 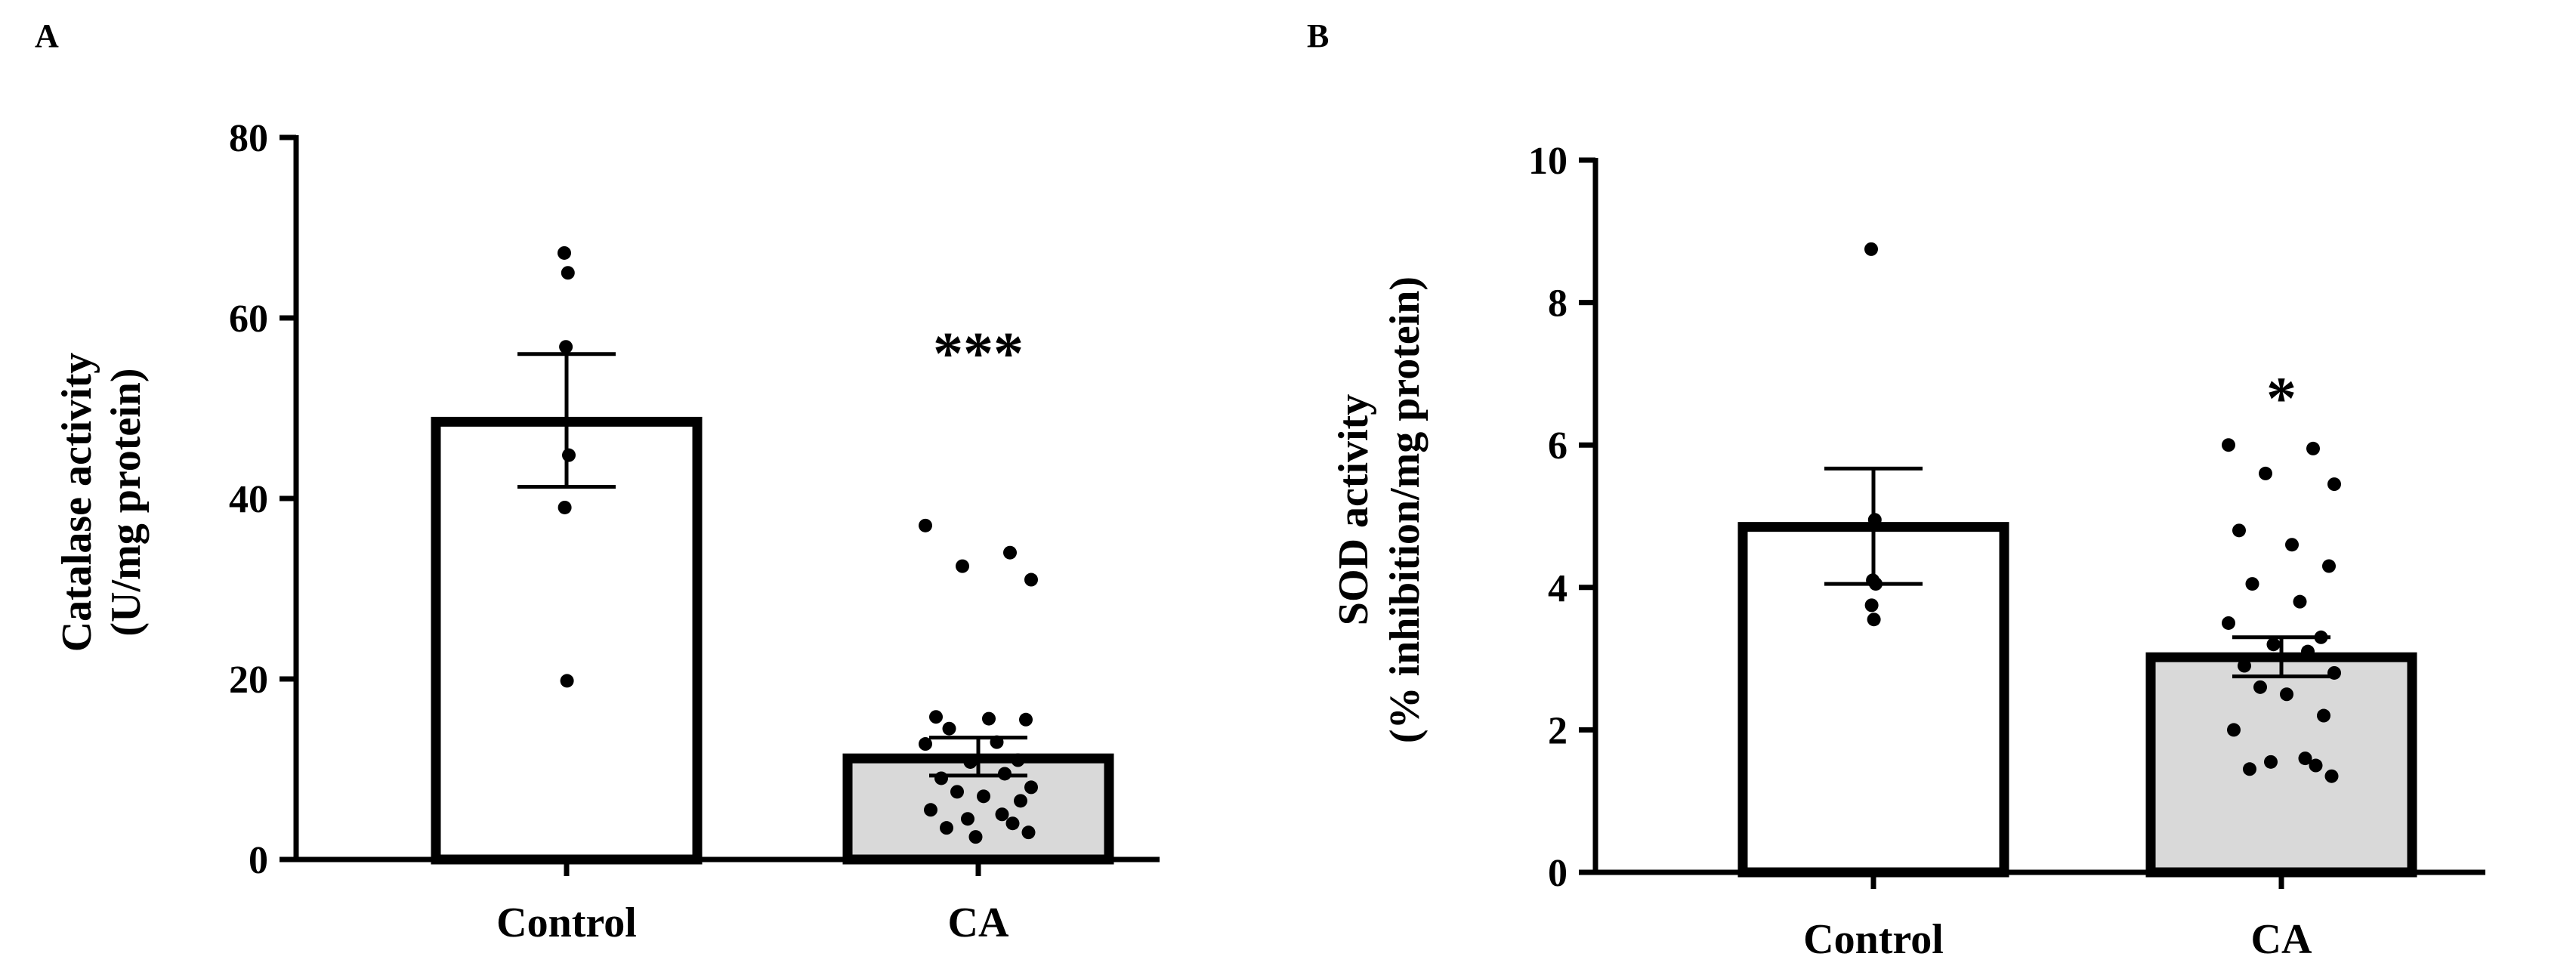 What do you see at coordinates (248, 500) in the screenshot?
I see `panel-a-y-tick-label: 40` at bounding box center [248, 500].